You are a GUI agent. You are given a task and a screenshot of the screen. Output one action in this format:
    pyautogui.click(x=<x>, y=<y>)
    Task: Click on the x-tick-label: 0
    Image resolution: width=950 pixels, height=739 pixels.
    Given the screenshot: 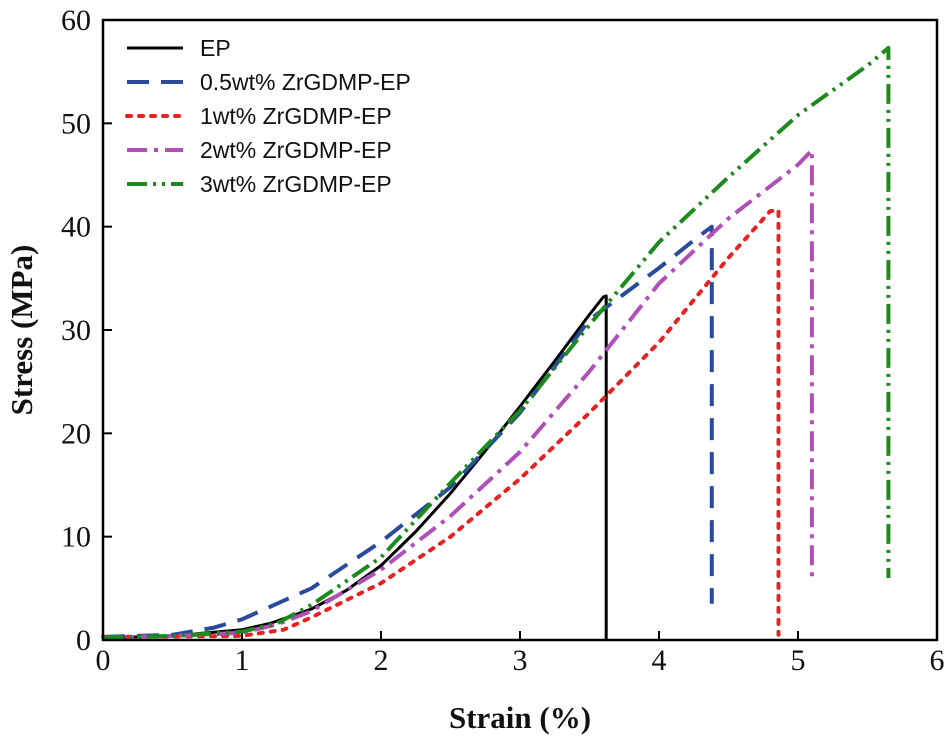 What is the action you would take?
    pyautogui.click(x=103, y=660)
    